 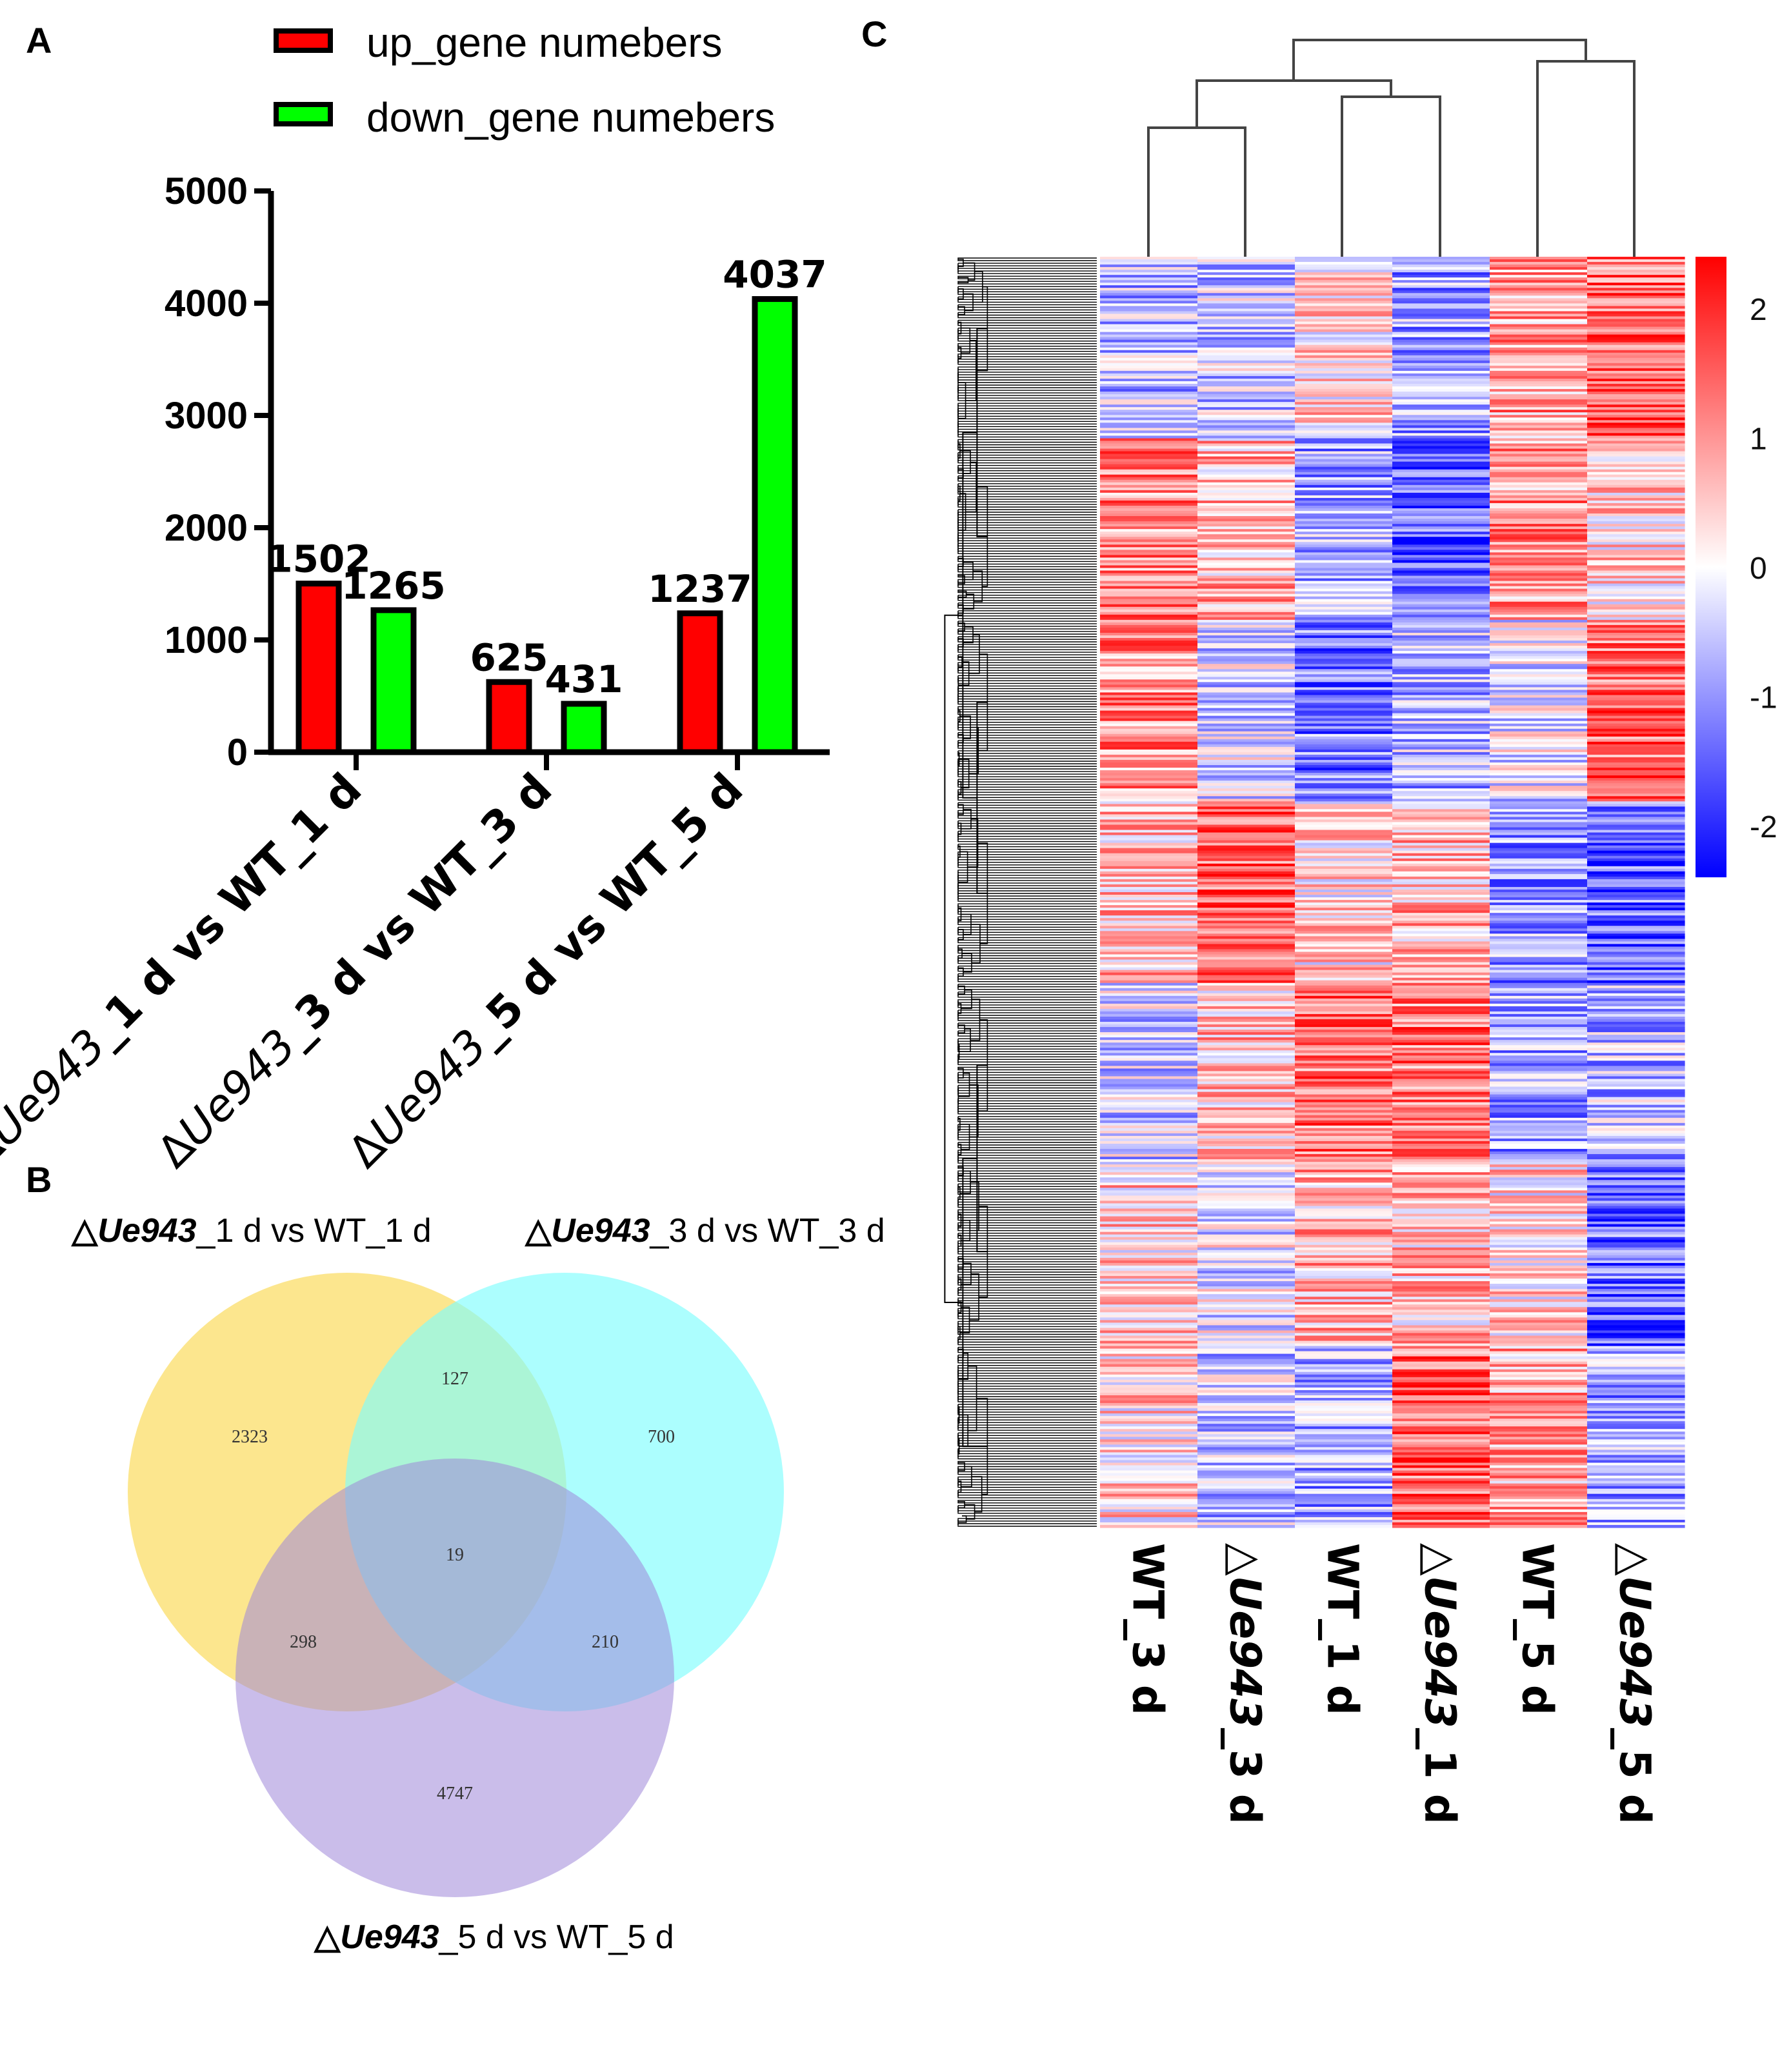 I want to click on bar-value-label: 431, so click(x=584, y=679).